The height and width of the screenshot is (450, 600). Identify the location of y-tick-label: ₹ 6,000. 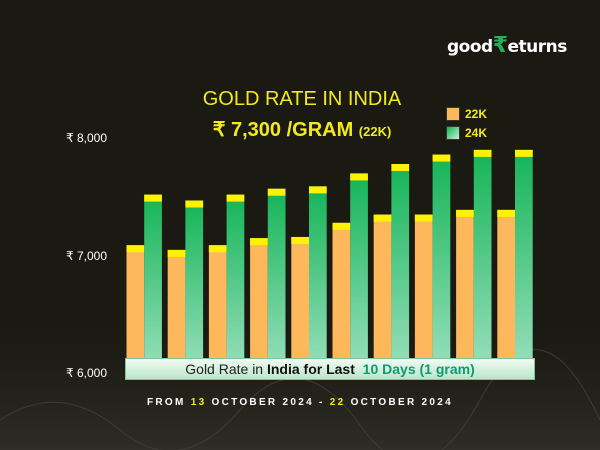
(86, 373).